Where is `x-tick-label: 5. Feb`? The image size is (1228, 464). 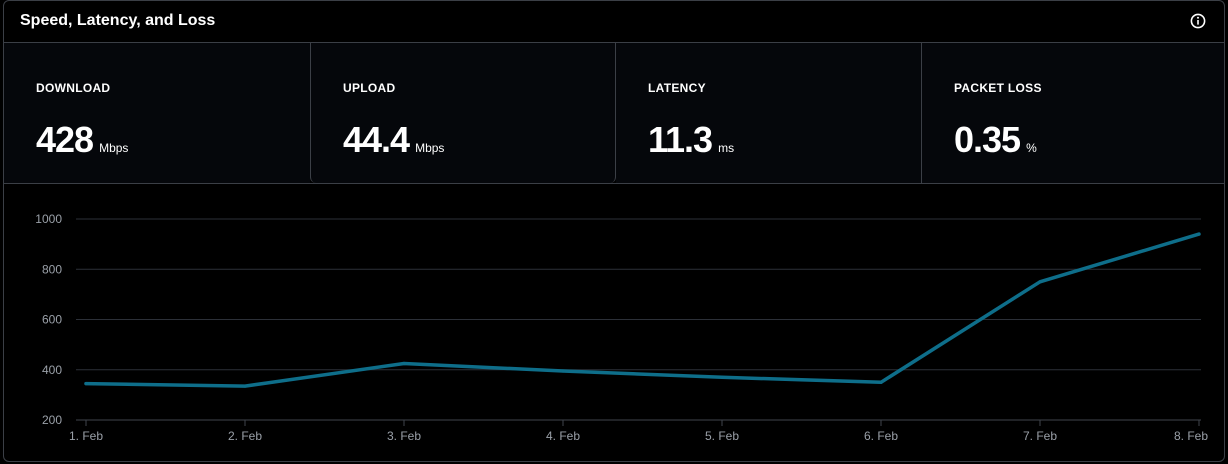 x-tick-label: 5. Feb is located at coordinates (722, 436).